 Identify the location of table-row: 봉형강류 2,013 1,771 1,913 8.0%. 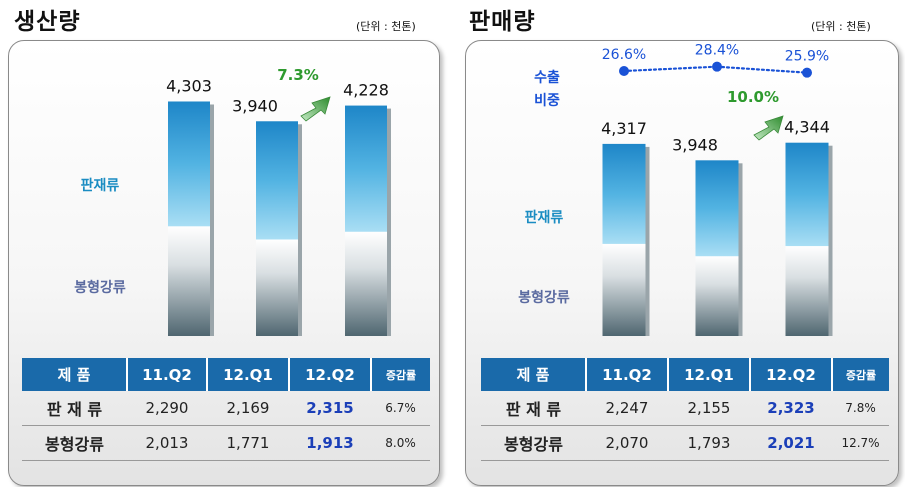
(226, 443).